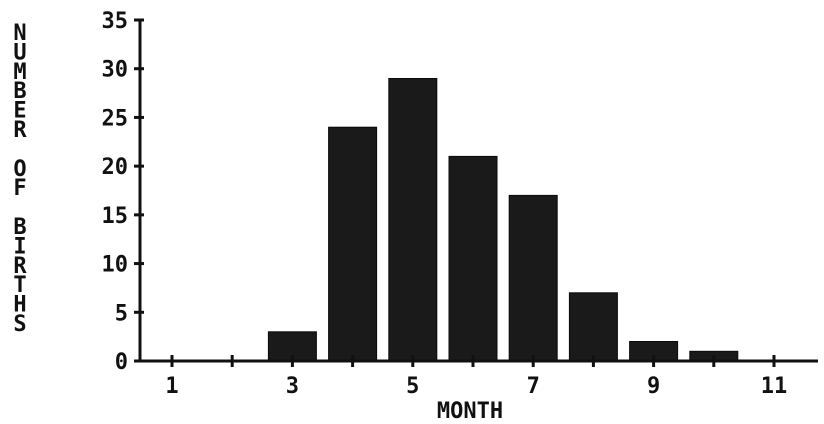 This screenshot has height=424, width=824. Describe the element at coordinates (19, 72) in the screenshot. I see `y-axis-title-letter: M` at that location.